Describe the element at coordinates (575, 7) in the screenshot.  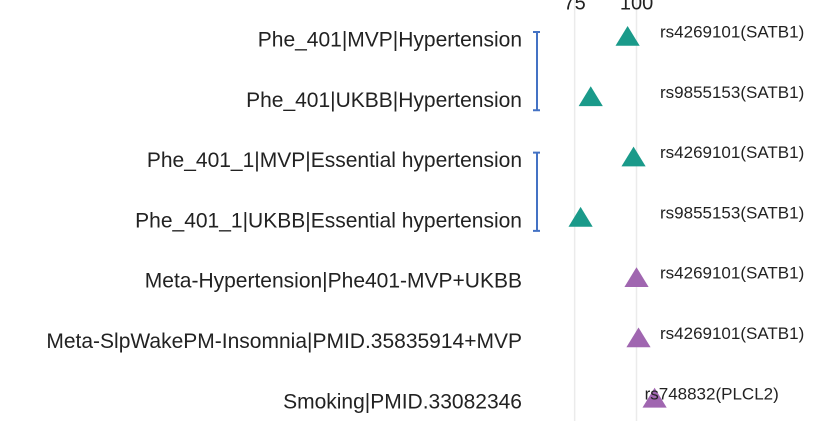
I see `x-tick-label: 75` at that location.